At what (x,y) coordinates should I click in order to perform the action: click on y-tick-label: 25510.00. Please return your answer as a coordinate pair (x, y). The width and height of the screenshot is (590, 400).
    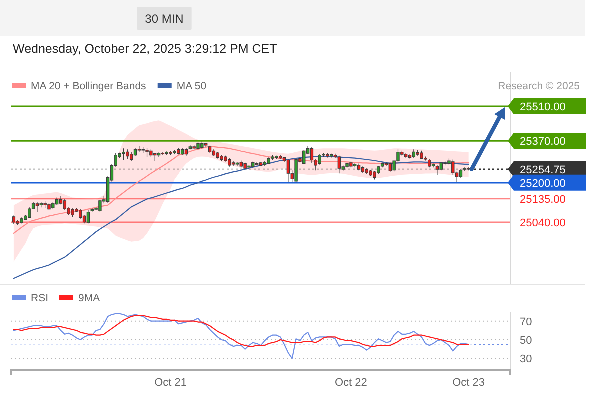
    Looking at the image, I should click on (543, 108).